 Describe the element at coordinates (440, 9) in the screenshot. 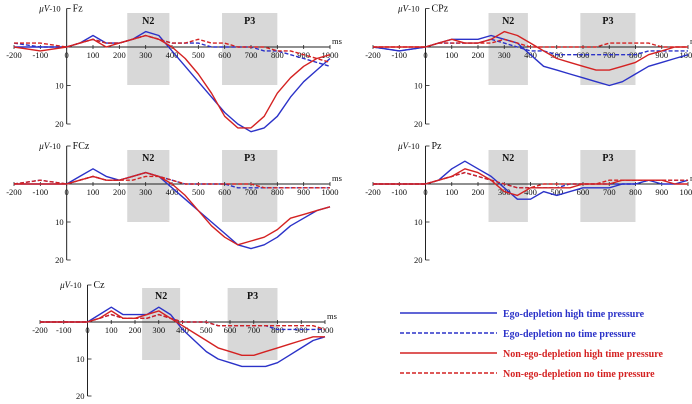

I see `electrode-label: CPz` at that location.